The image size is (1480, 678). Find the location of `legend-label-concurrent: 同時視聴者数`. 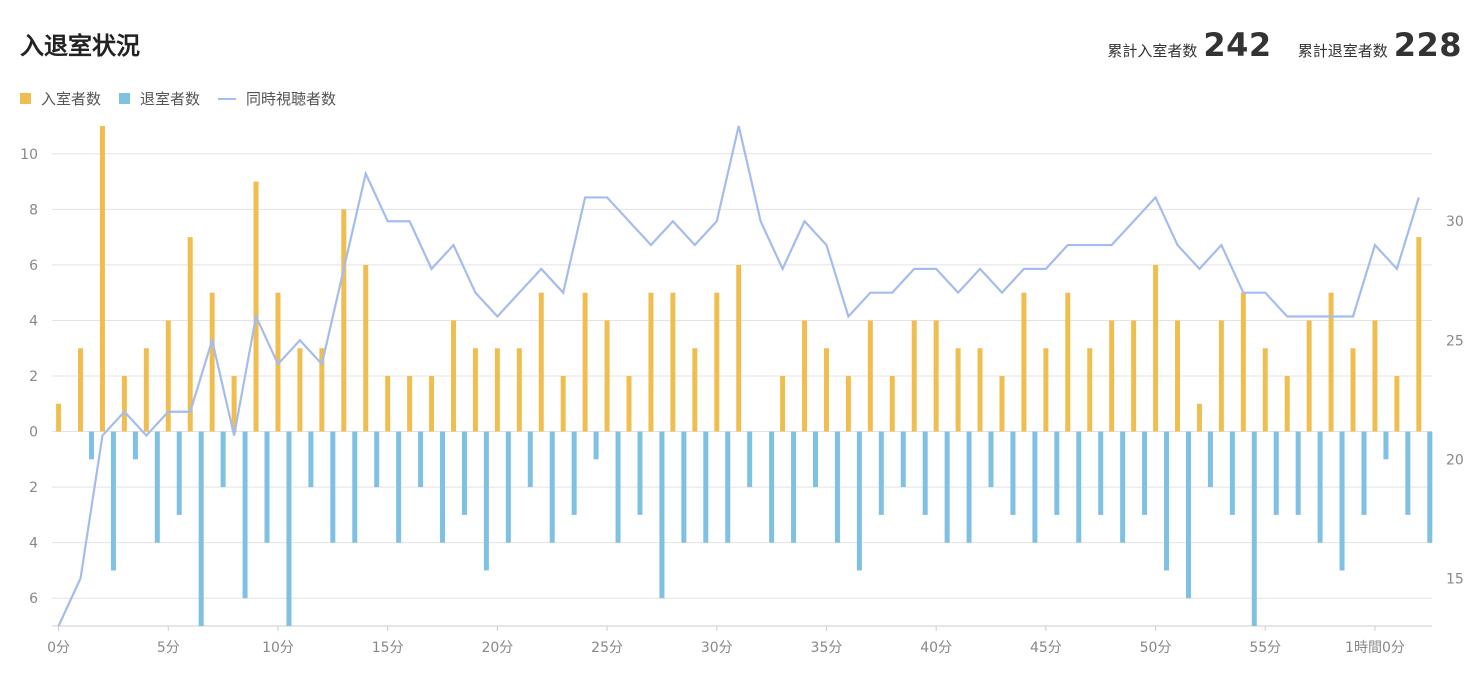

legend-label-concurrent: 同時視聴者数 is located at coordinates (291, 99).